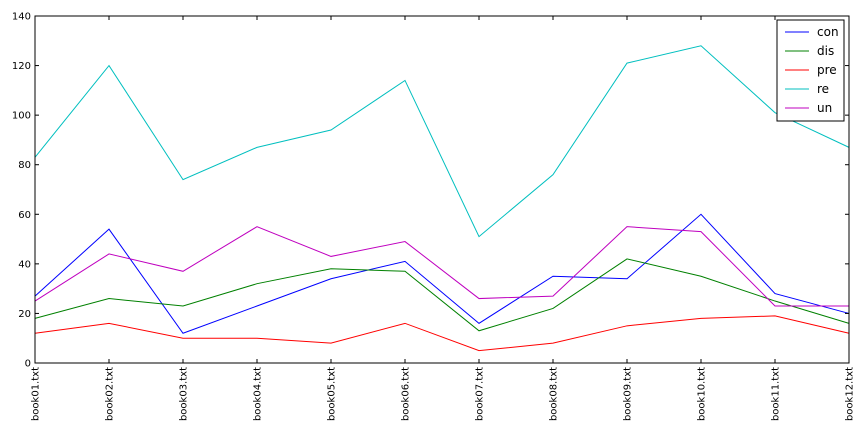  Describe the element at coordinates (776, 394) in the screenshot. I see `x-tick-label: book11.txt` at that location.